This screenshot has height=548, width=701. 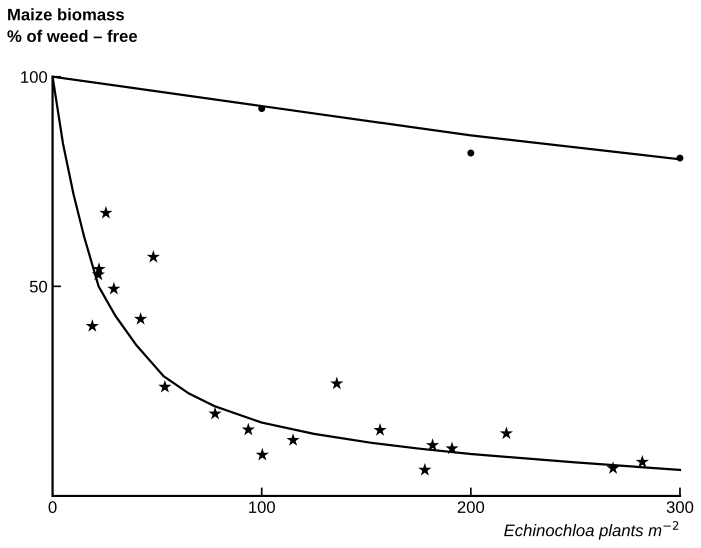 I want to click on y-tick-label: 50, so click(x=39, y=286).